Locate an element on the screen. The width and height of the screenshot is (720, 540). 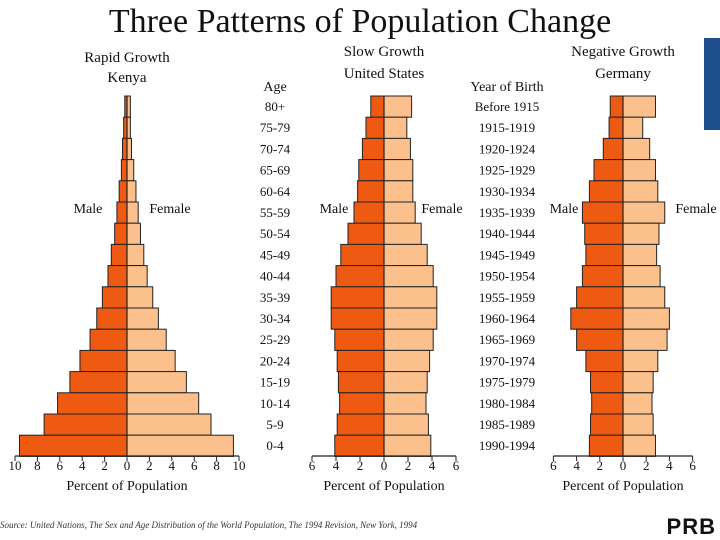
age-header: Age is located at coordinates (274, 87).